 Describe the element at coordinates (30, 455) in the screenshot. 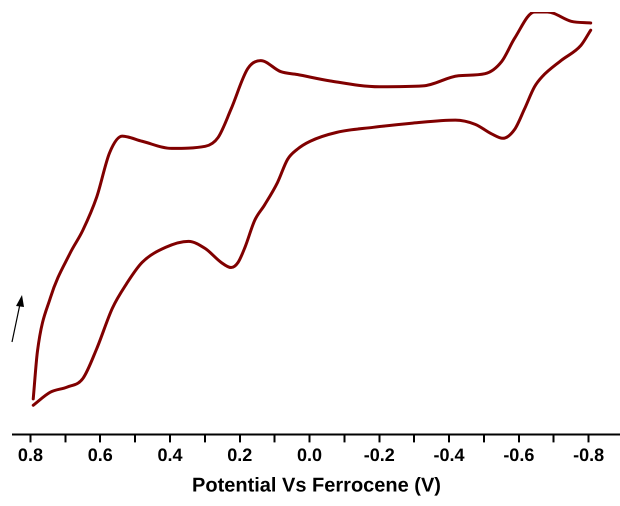

I see `x-tick-label: 0.8` at that location.